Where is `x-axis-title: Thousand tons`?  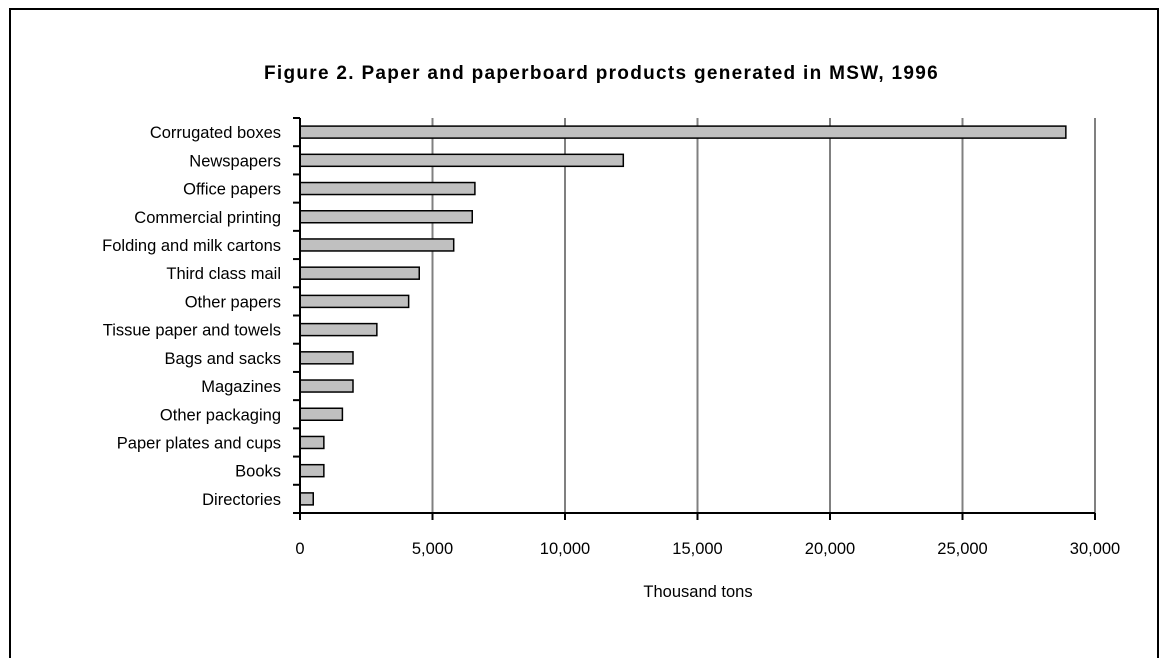
x-axis-title: Thousand tons is located at coordinates (697, 592).